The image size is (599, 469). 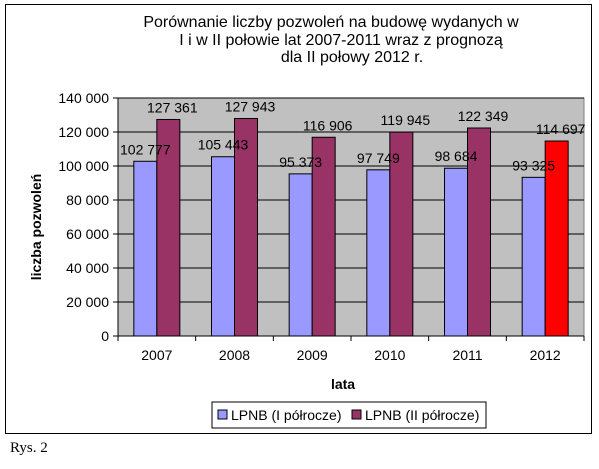 I want to click on x-tick-label: 2012, so click(x=545, y=355).